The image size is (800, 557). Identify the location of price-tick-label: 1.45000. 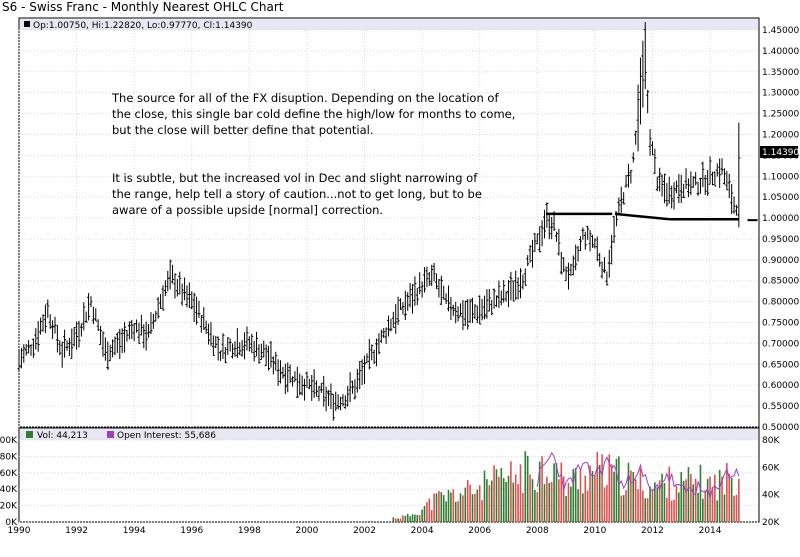
(780, 31).